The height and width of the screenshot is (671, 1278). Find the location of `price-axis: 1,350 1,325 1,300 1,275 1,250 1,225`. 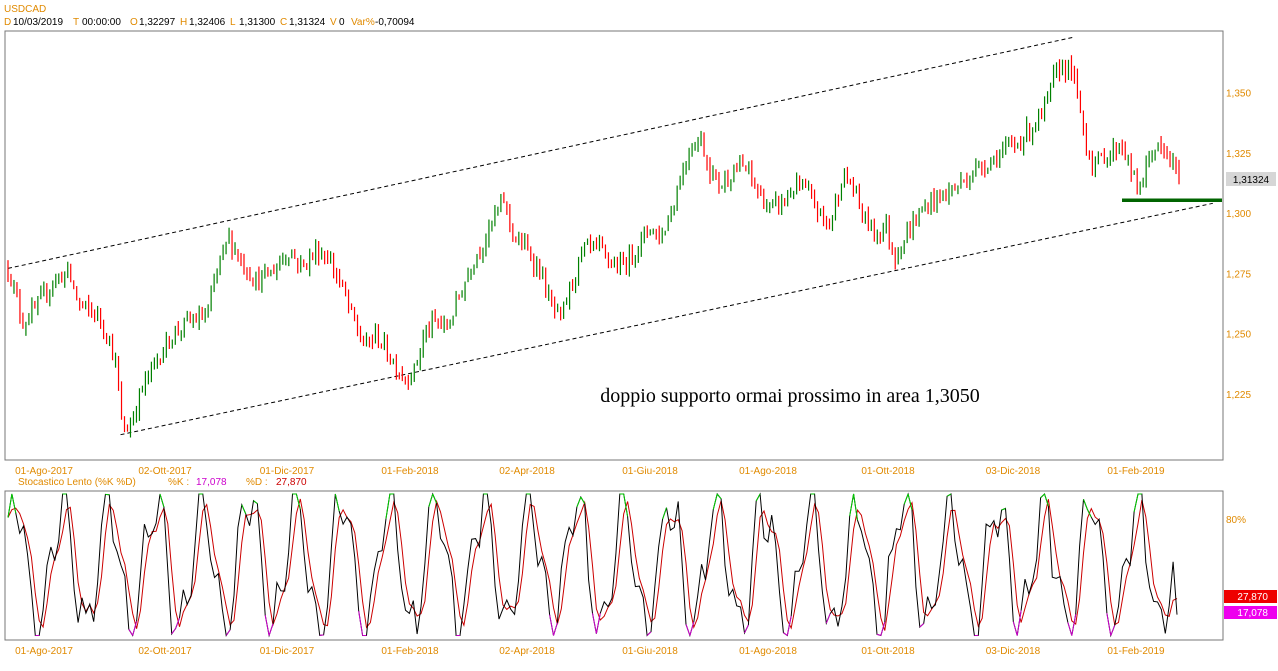

price-axis: 1,350 1,325 1,300 1,275 1,250 1,225 is located at coordinates (1238, 245).